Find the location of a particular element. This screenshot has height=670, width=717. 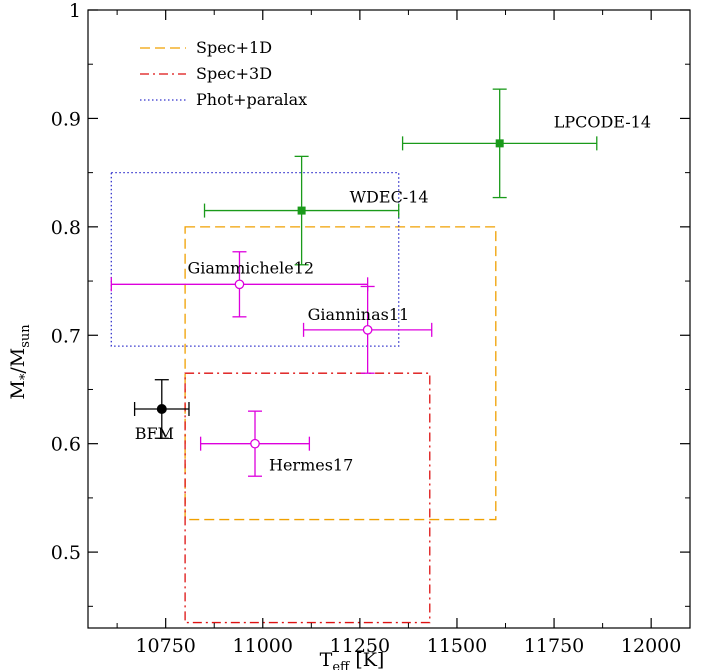

point-giammichele12: Giammichele12 is located at coordinates (239, 284).